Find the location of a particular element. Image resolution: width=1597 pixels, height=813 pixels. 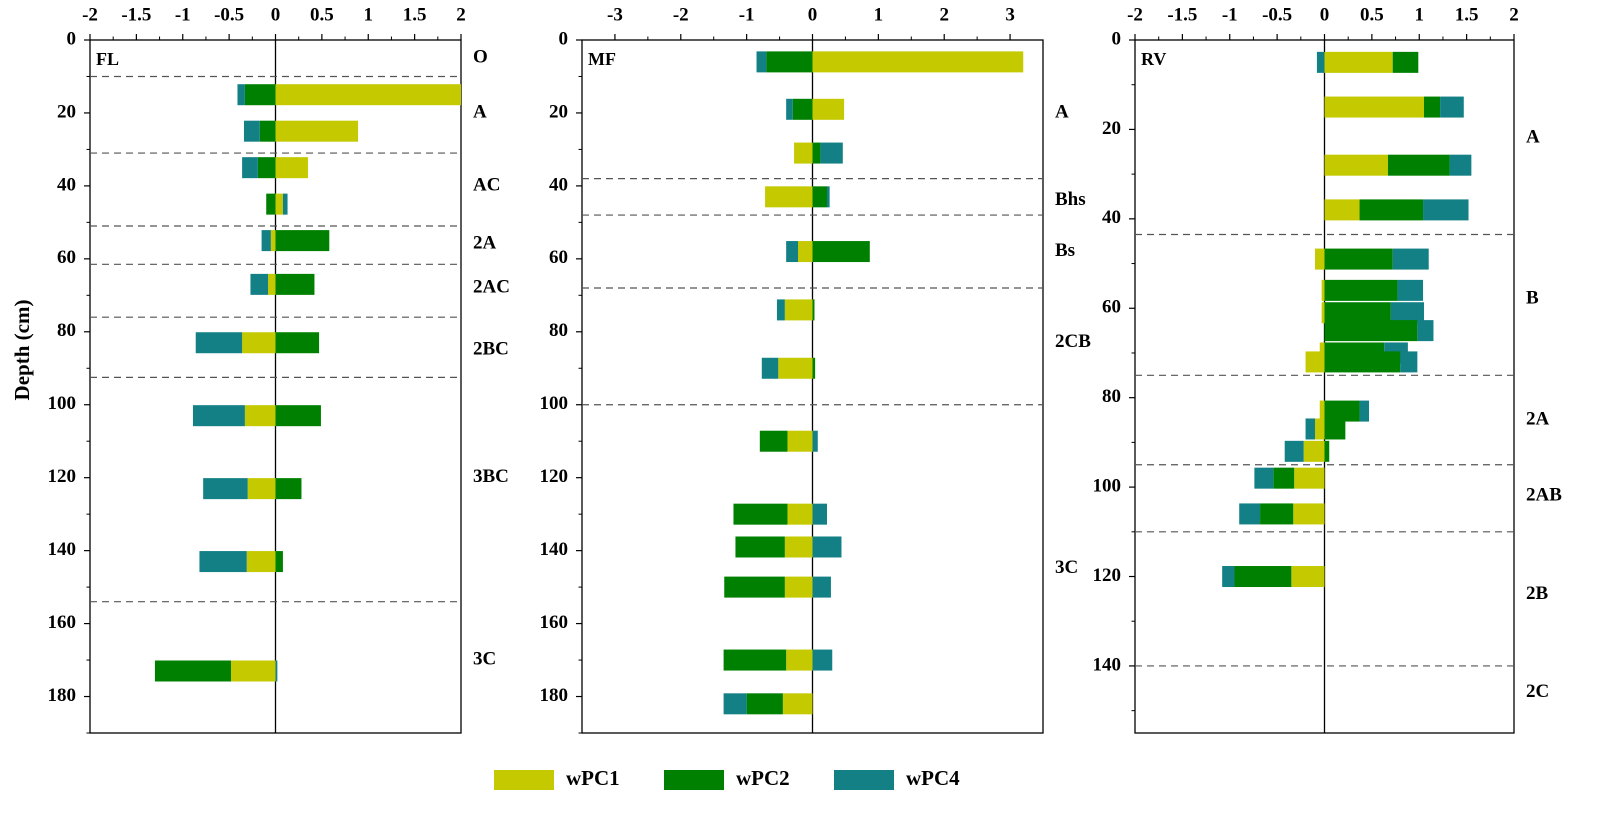

y-tick-label: 20 is located at coordinates (558, 111).